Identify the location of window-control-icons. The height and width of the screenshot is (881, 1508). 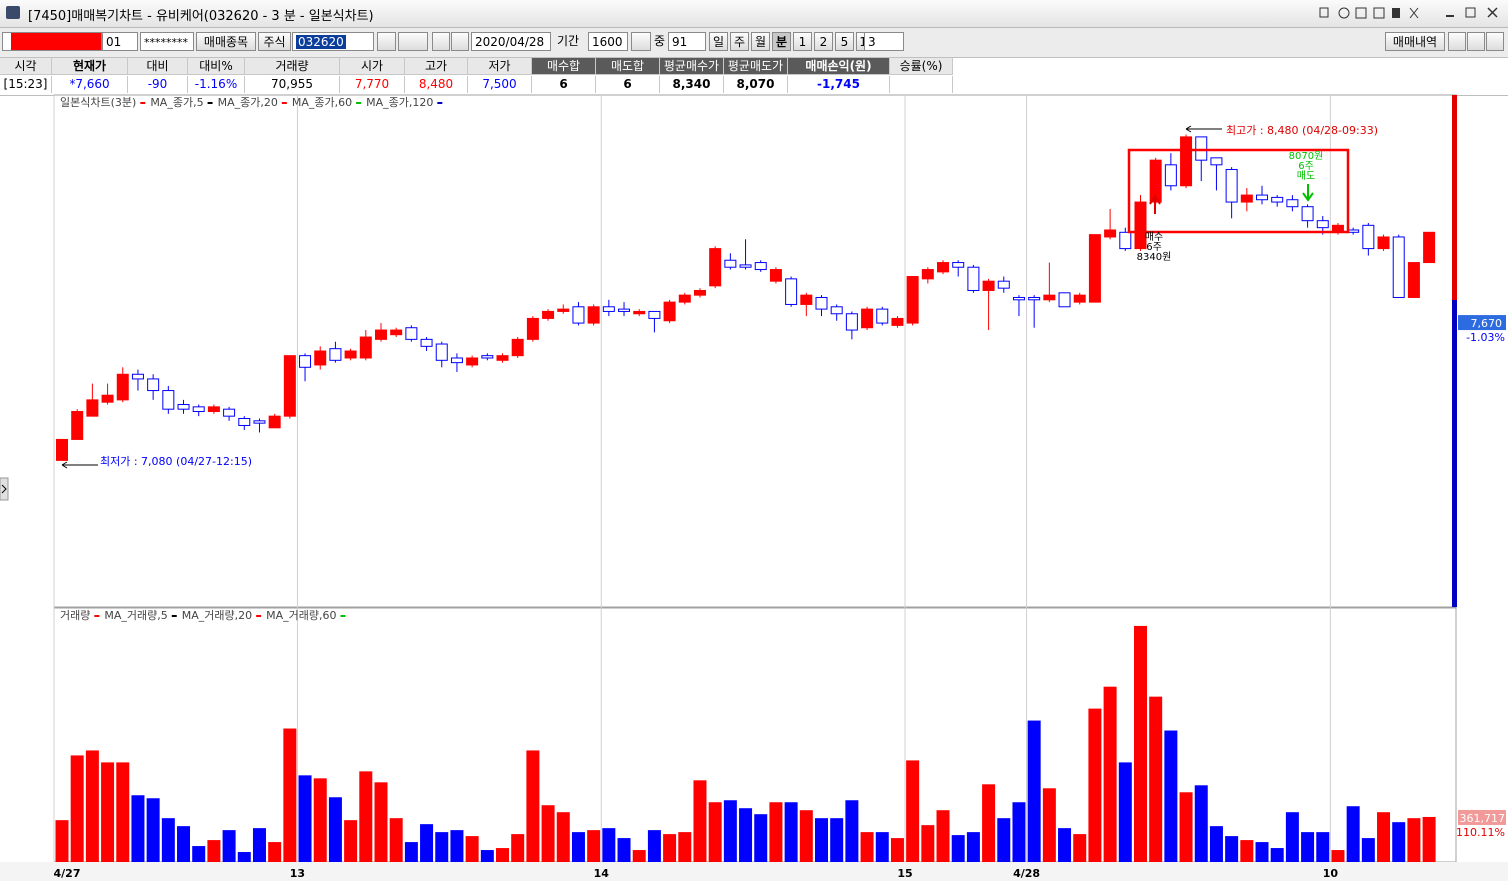
(1472, 12).